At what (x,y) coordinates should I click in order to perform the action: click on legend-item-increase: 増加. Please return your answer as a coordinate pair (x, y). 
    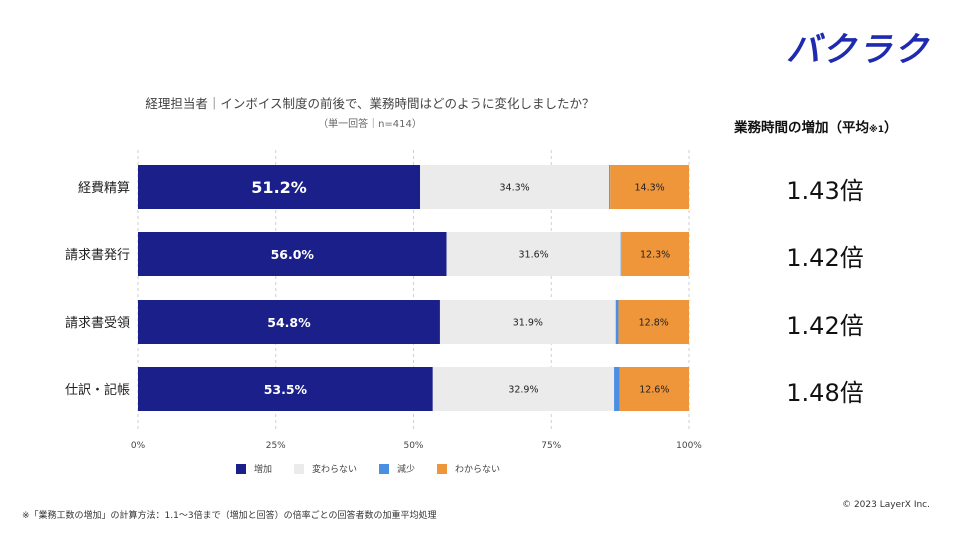
    Looking at the image, I should click on (254, 468).